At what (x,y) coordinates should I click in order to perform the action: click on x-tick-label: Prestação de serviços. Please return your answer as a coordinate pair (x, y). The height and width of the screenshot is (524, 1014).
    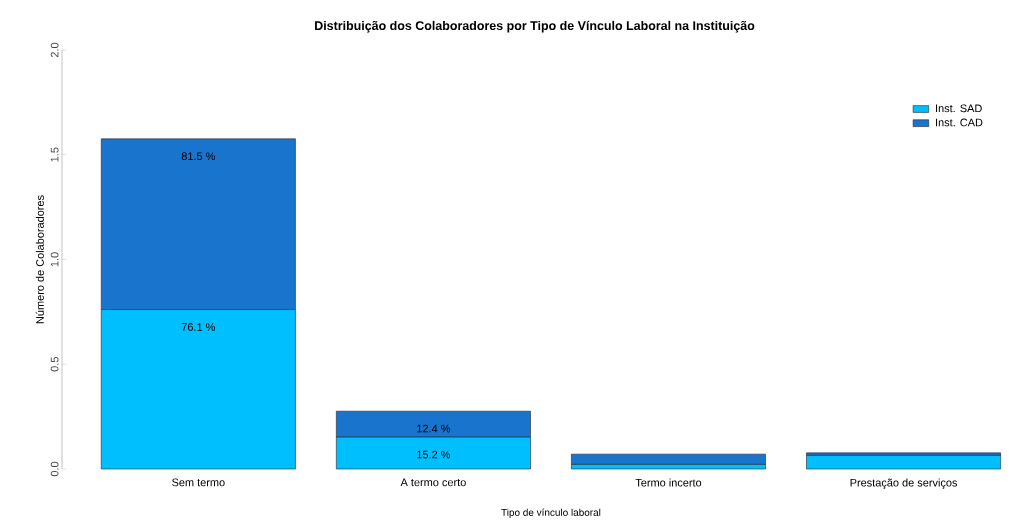
    Looking at the image, I should click on (904, 483).